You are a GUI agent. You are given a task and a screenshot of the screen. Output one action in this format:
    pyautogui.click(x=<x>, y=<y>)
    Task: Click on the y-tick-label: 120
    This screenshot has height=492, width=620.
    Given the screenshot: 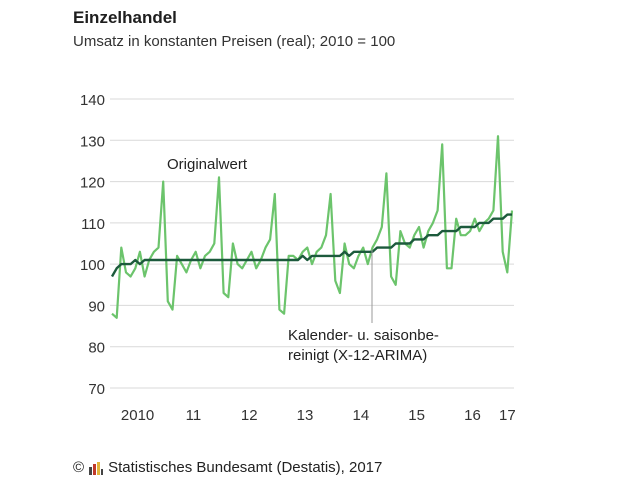 What is the action you would take?
    pyautogui.click(x=92, y=183)
    